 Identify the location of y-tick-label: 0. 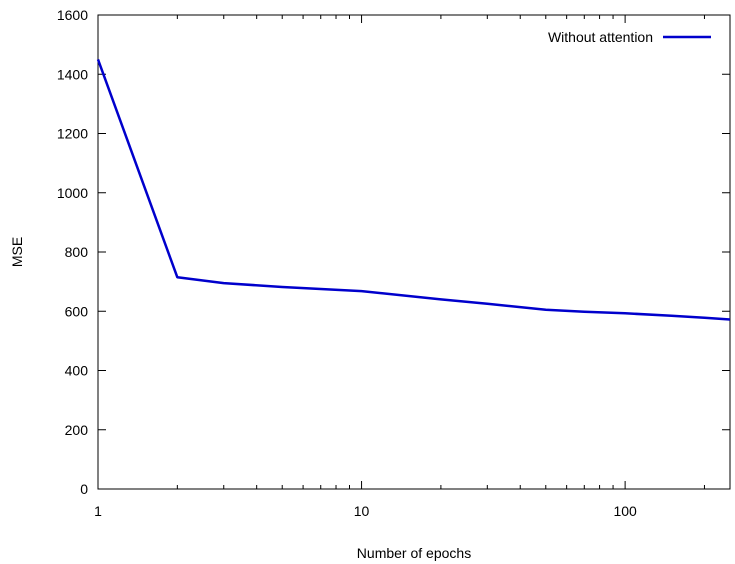
(84, 489).